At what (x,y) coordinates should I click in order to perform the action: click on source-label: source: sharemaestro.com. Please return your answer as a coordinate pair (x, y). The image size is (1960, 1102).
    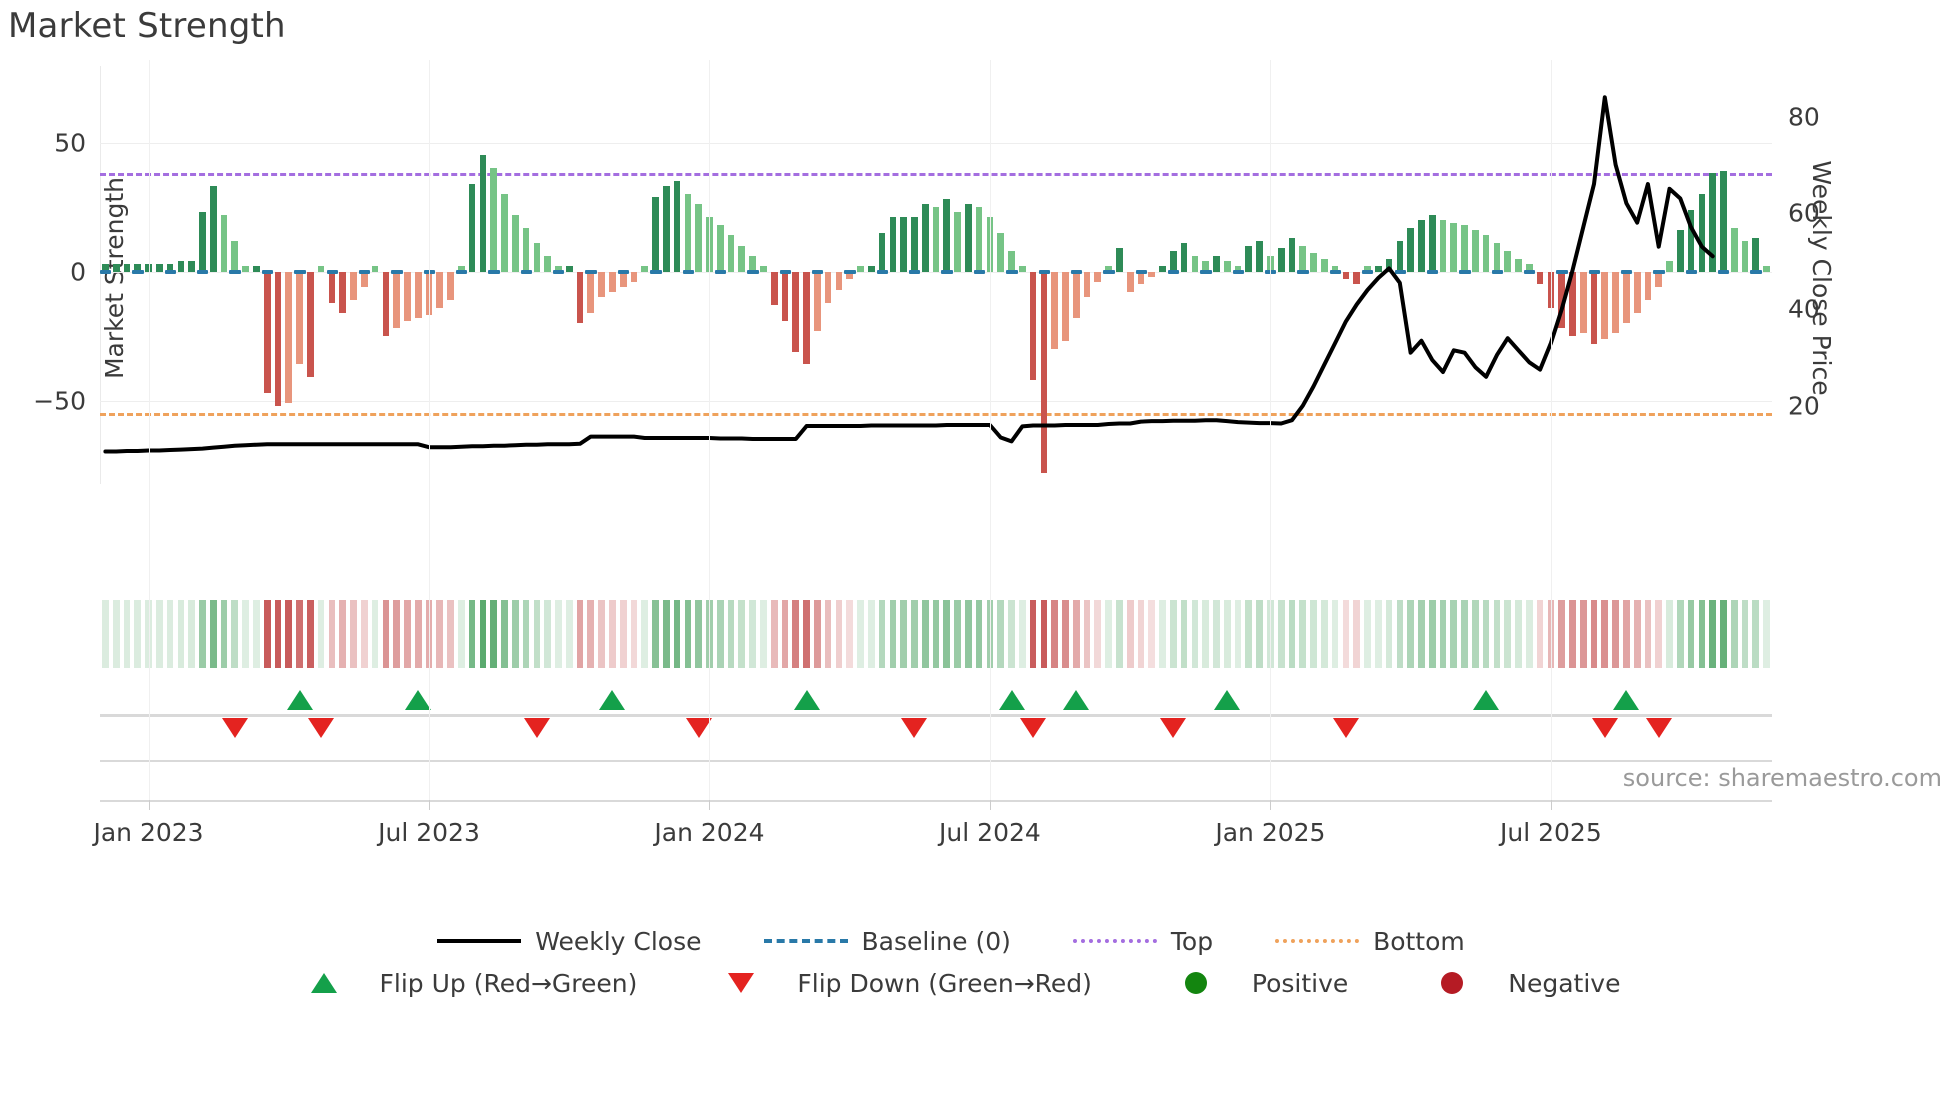
    Looking at the image, I should click on (1782, 778).